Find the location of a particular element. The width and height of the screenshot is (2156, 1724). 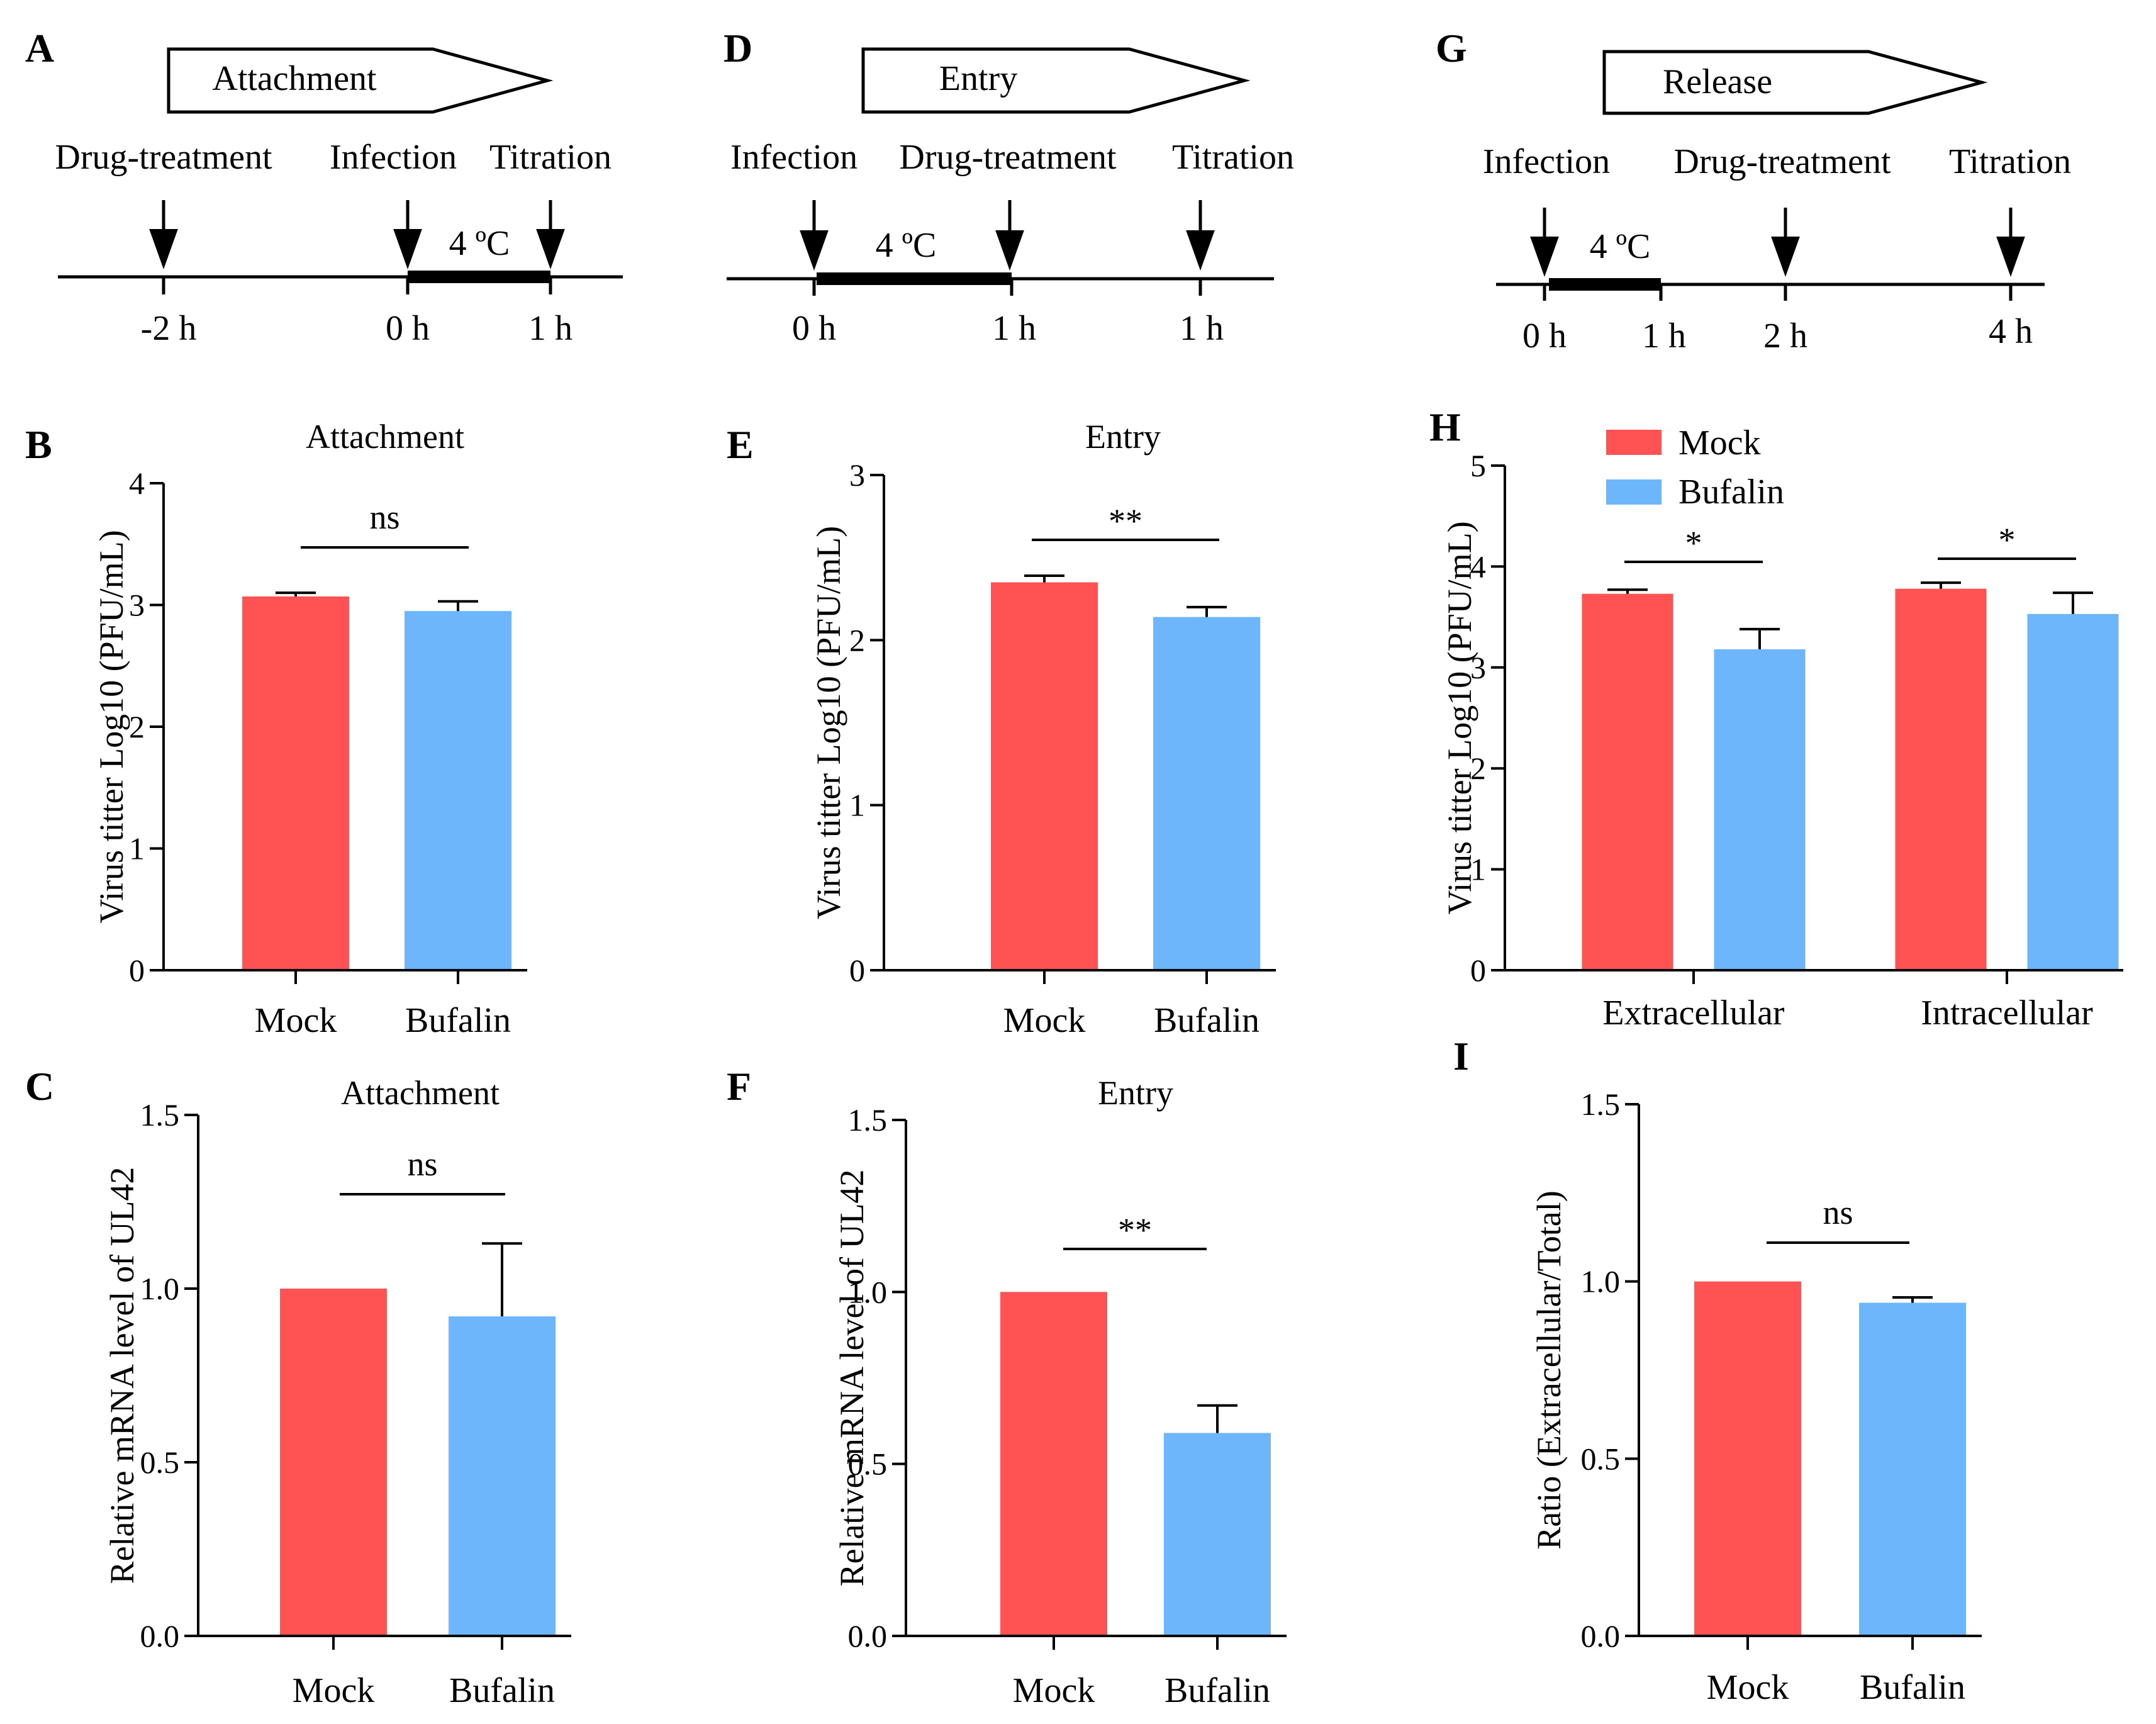

cold-label: 4 ºC is located at coordinates (907, 246).